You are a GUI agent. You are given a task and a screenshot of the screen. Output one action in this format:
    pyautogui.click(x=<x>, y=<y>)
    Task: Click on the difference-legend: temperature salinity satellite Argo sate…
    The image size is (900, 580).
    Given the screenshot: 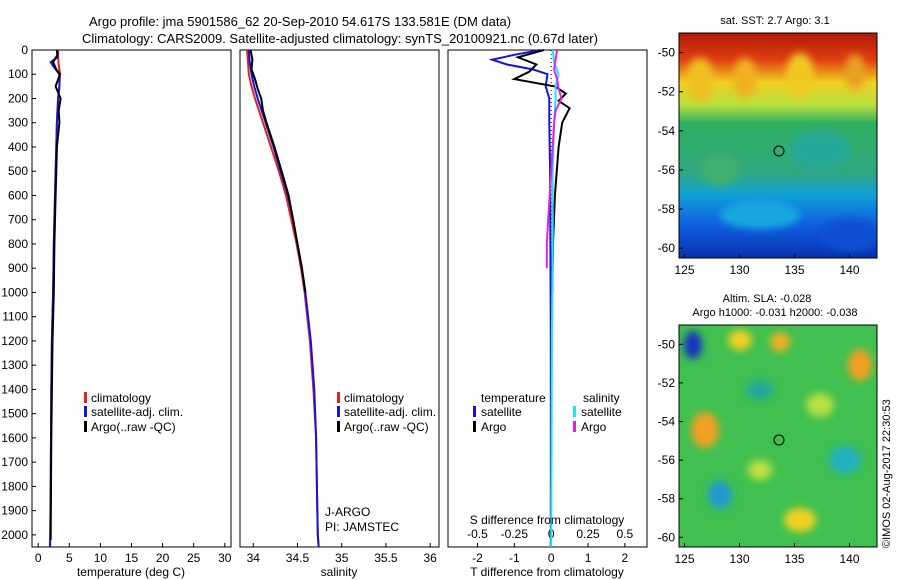 What is the action you would take?
    pyautogui.click(x=547, y=412)
    